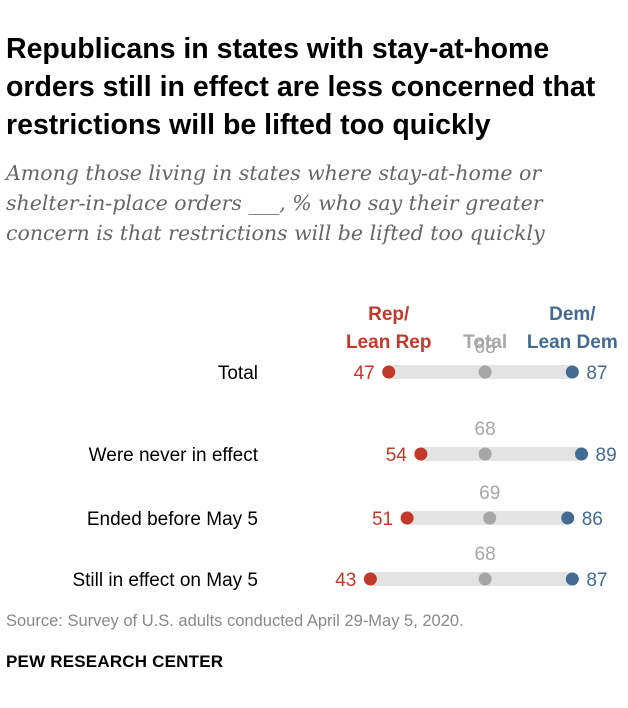  What do you see at coordinates (353, 442) in the screenshot?
I see `chart-row: Were never in effect 54 68 89` at bounding box center [353, 442].